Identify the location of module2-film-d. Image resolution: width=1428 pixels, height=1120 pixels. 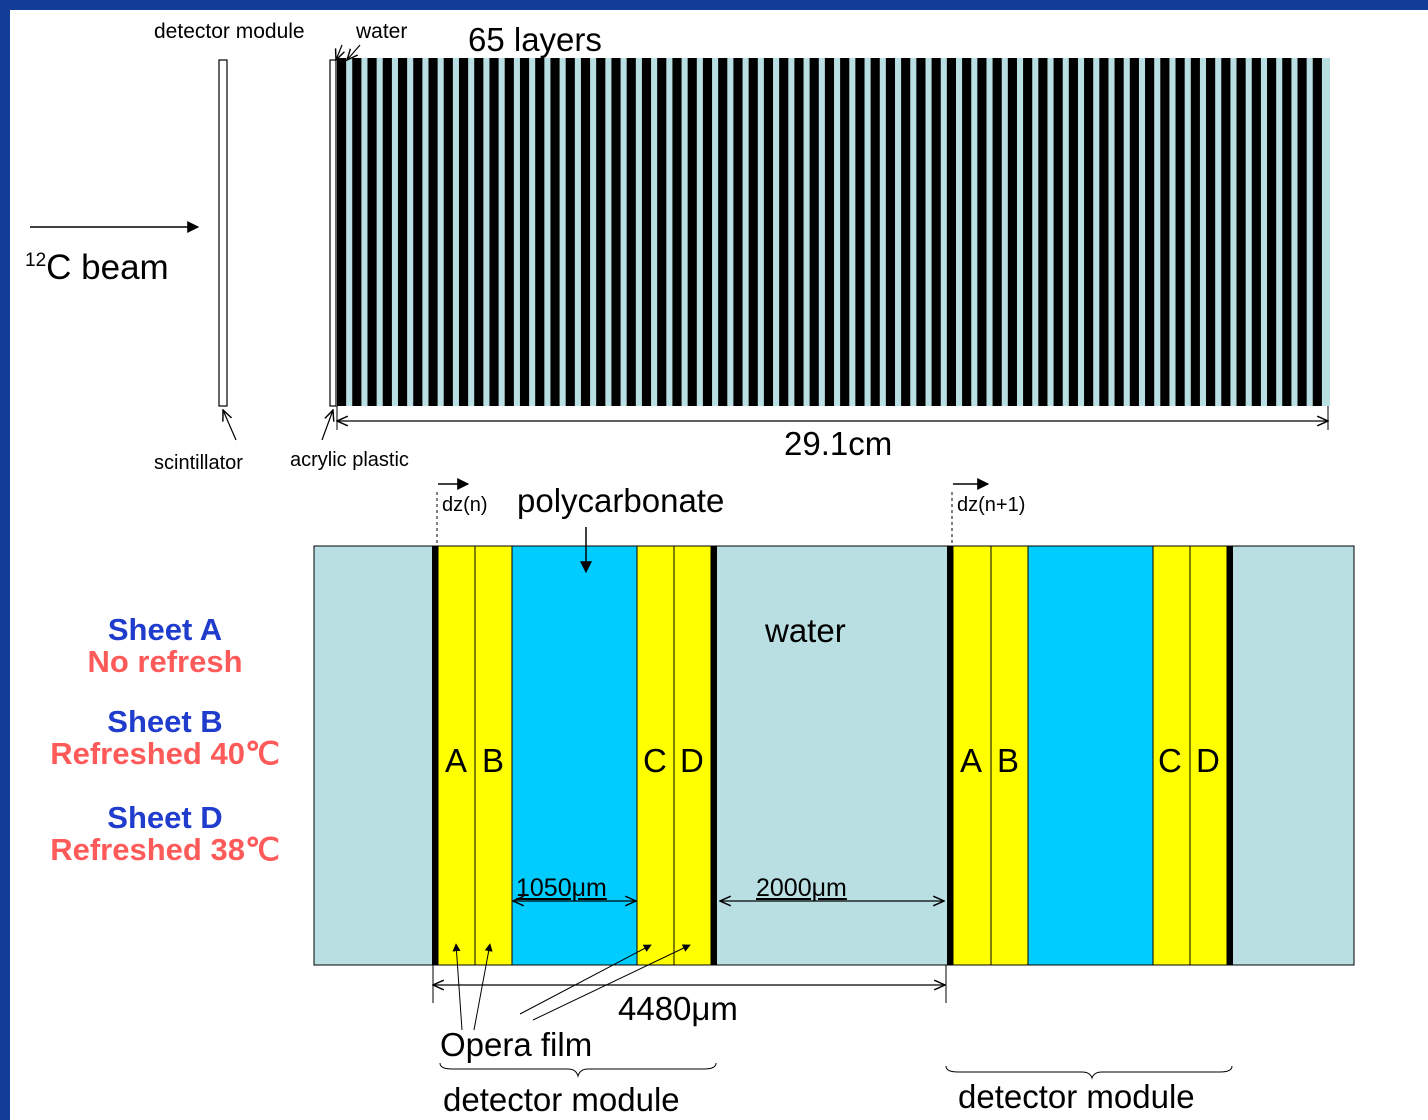
(1208, 755).